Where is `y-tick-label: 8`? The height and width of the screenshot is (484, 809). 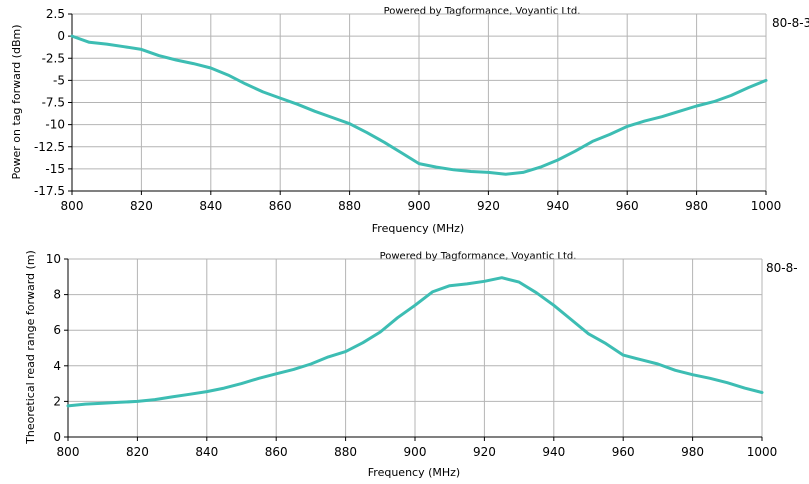 y-tick-label: 8 is located at coordinates (57, 295).